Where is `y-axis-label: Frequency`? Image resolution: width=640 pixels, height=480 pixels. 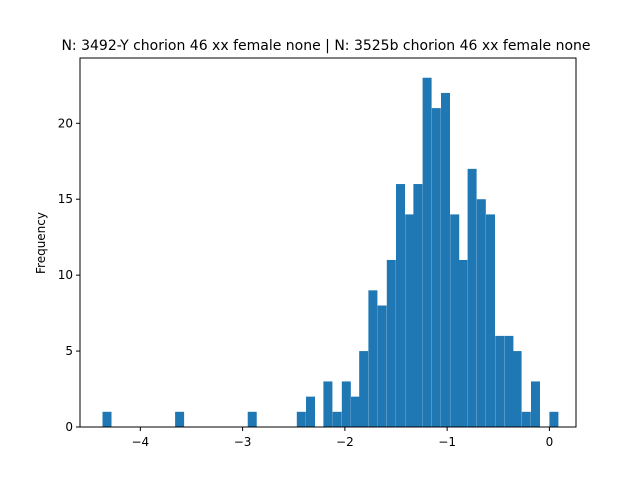
y-axis-label: Frequency is located at coordinates (41, 243).